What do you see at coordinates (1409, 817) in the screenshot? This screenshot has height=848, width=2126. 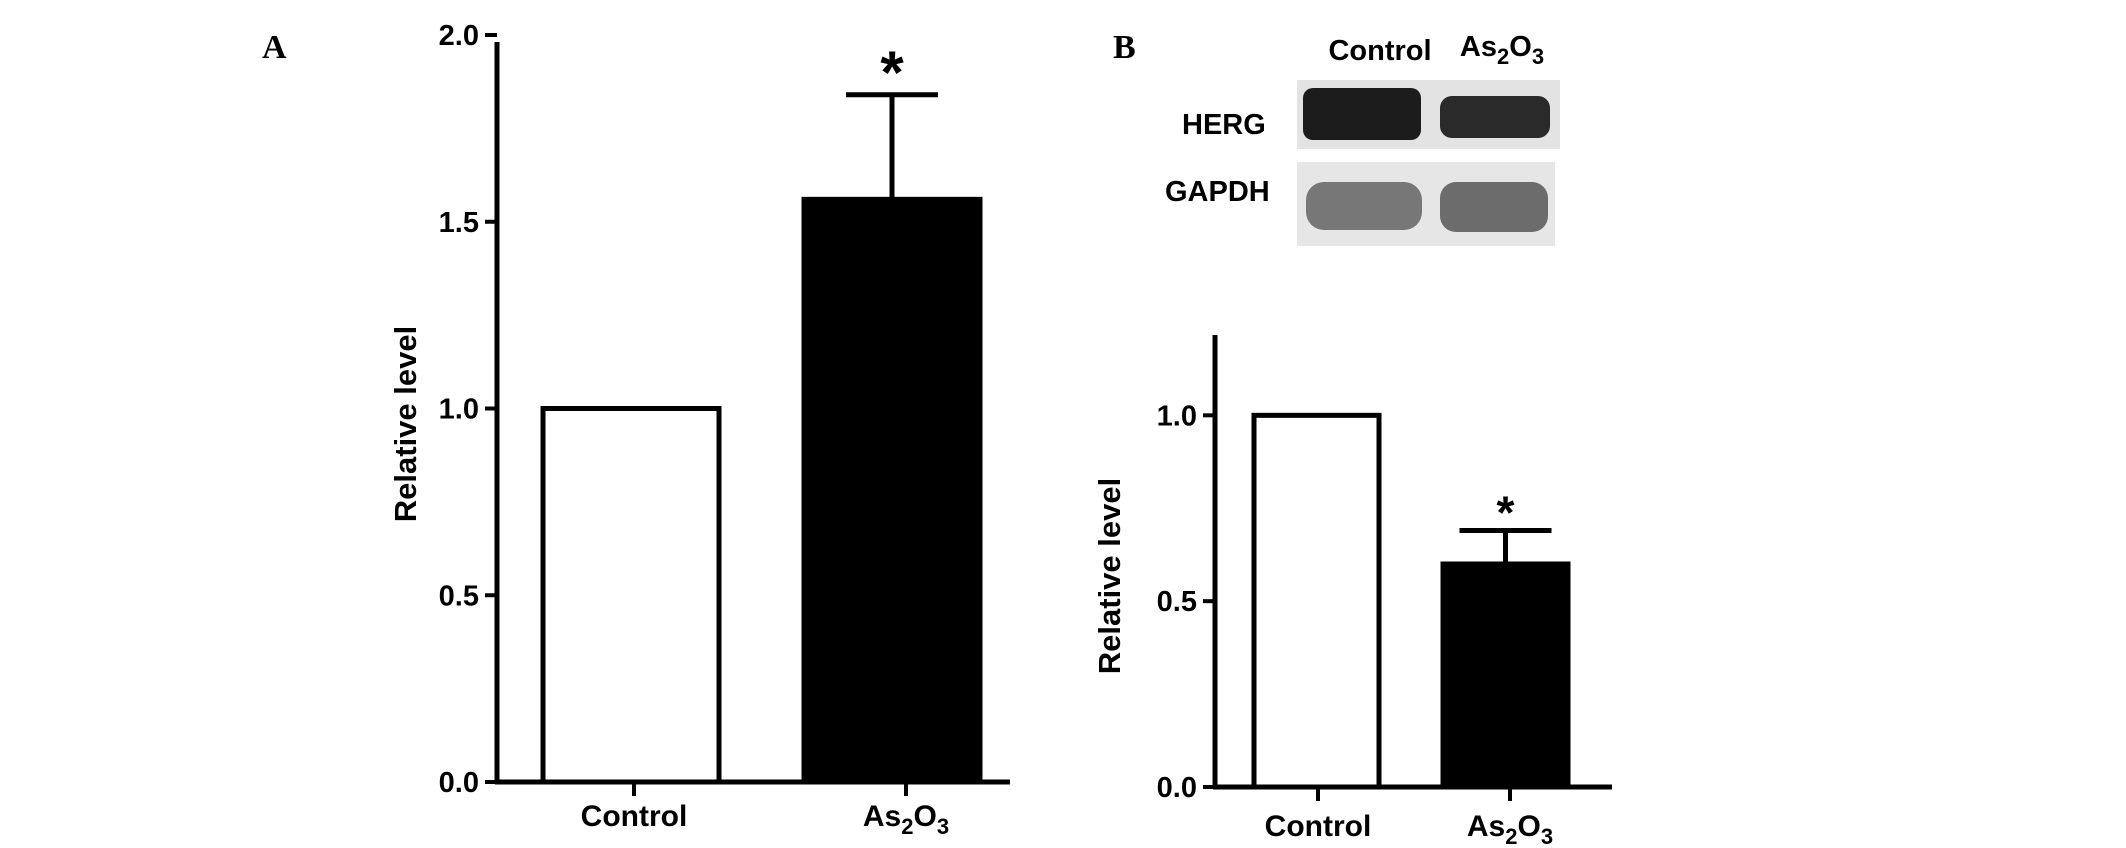 I see `panel-b-x-labels: Control As2O3` at bounding box center [1409, 817].